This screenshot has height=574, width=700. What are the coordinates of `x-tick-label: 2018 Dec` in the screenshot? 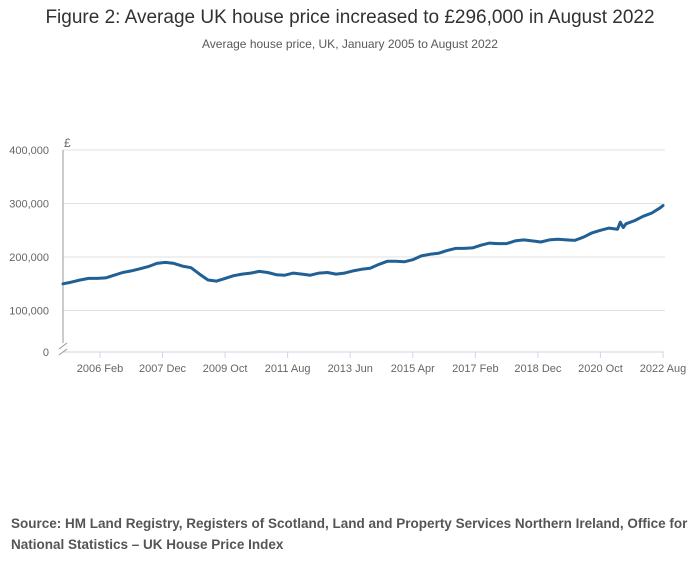 It's located at (538, 369).